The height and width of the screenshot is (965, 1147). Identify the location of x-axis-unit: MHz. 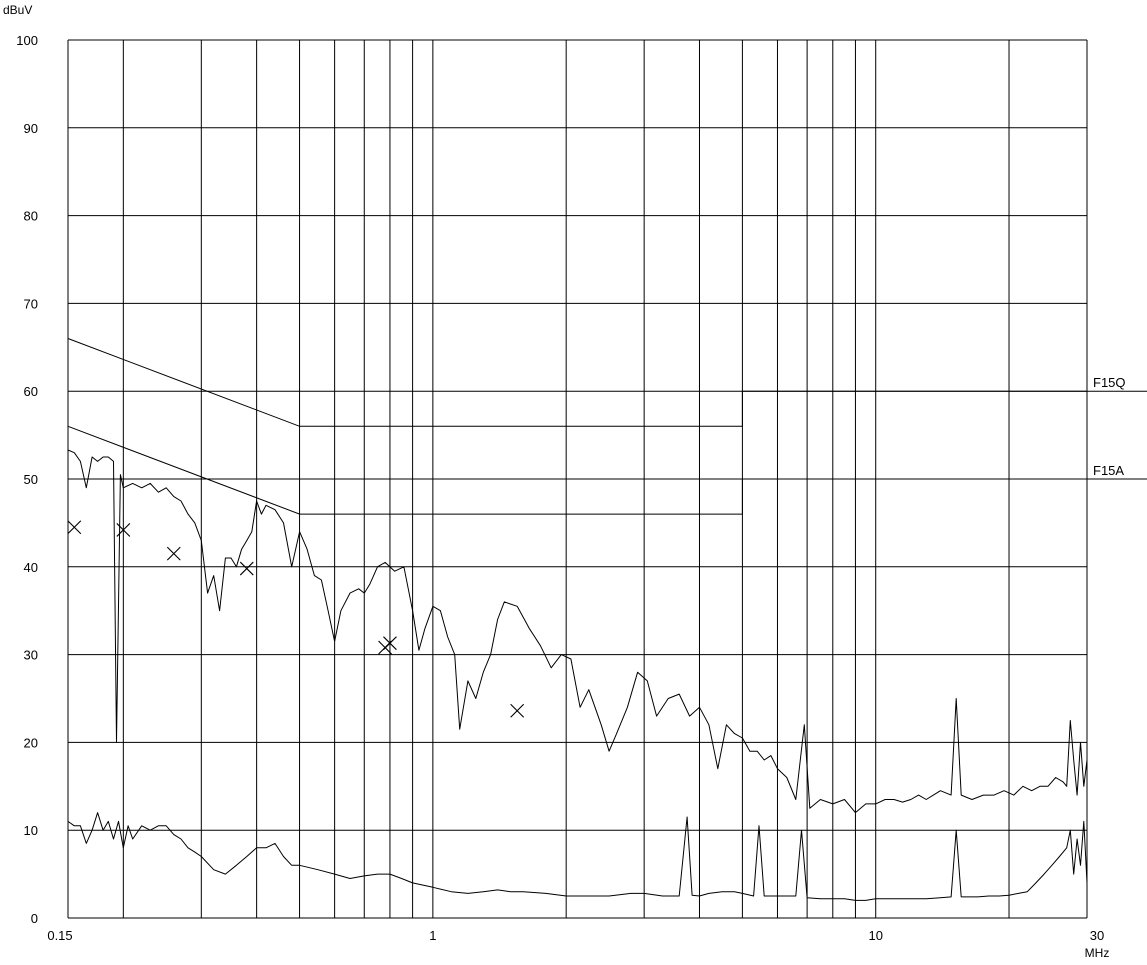
(1097, 953).